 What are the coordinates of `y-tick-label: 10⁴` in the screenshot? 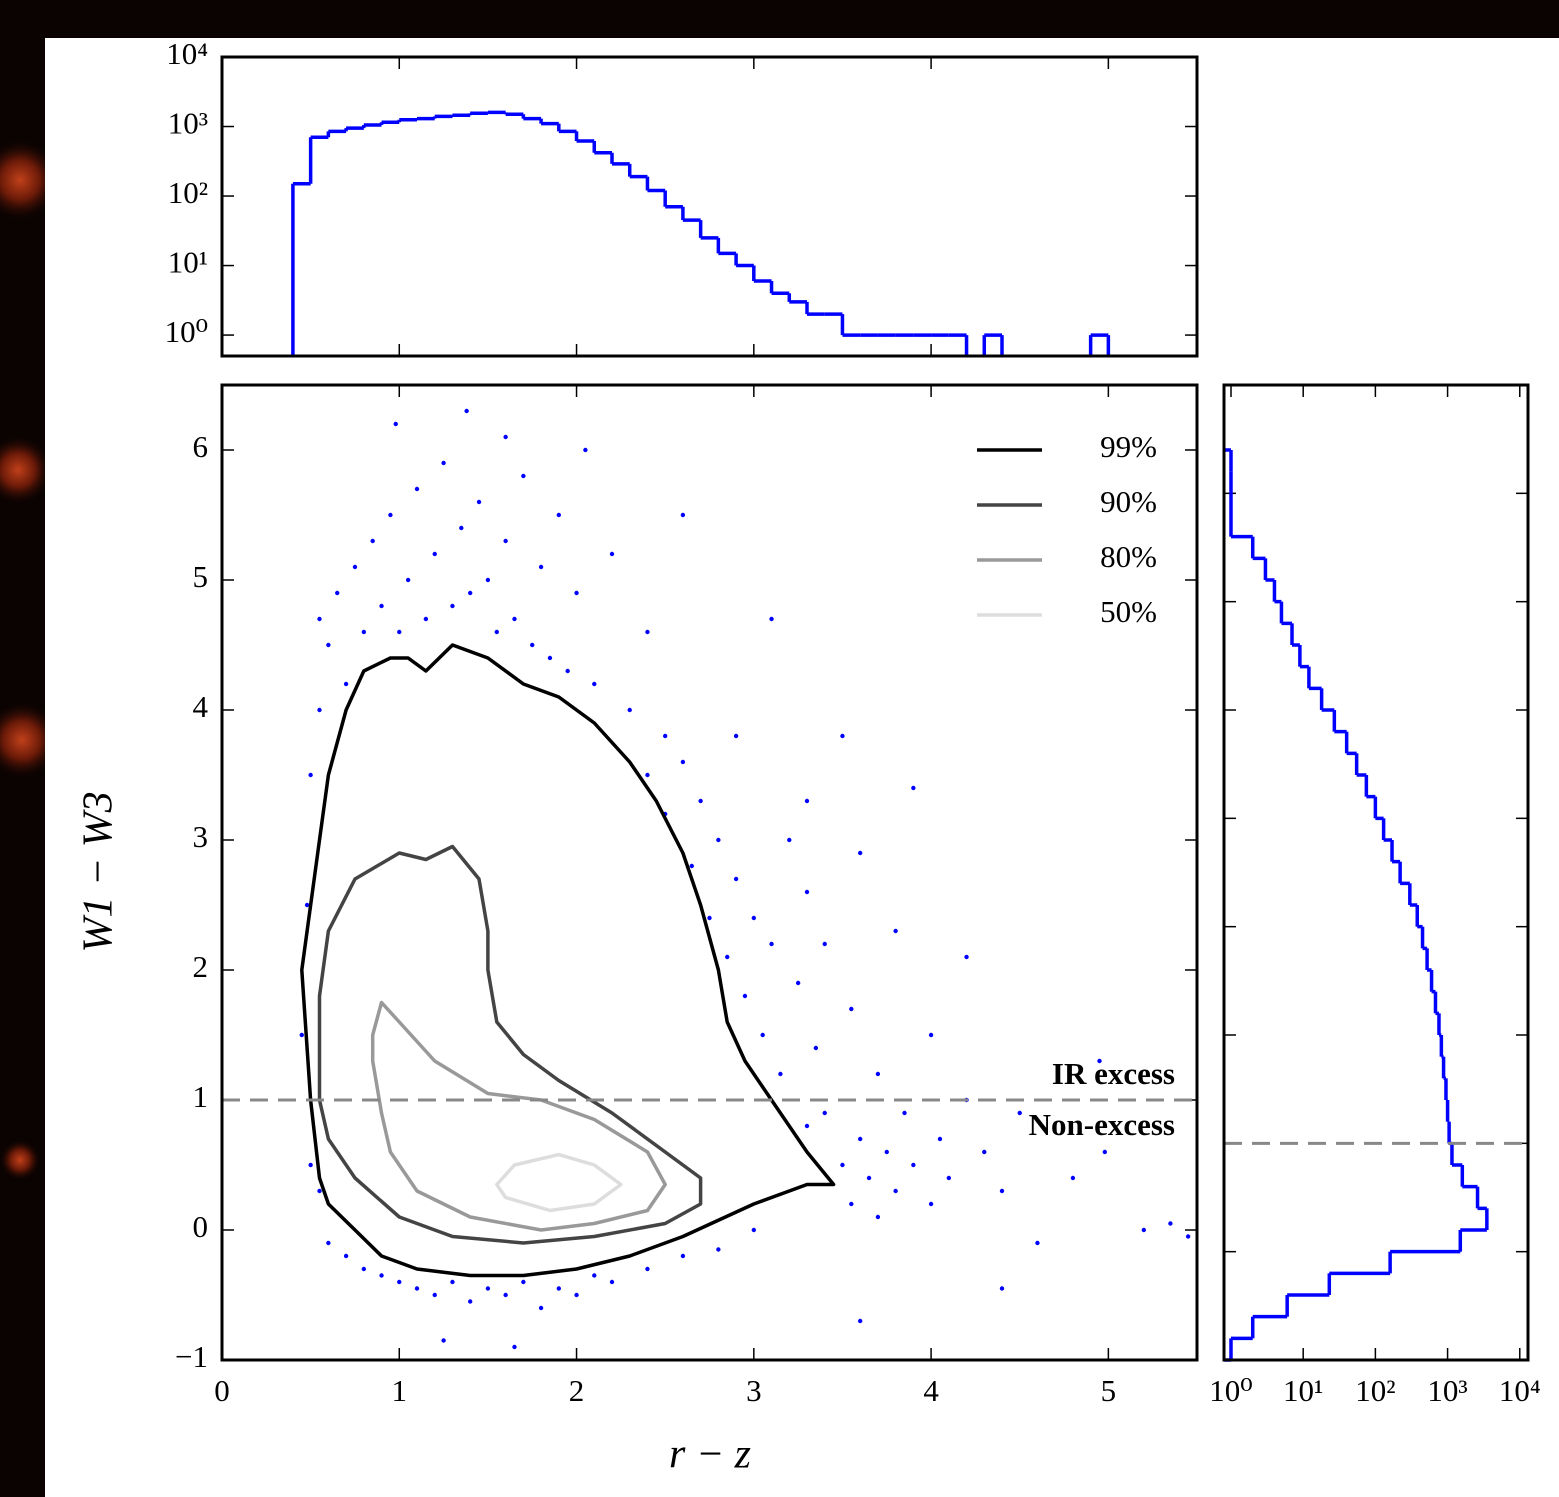 It's located at (187, 53).